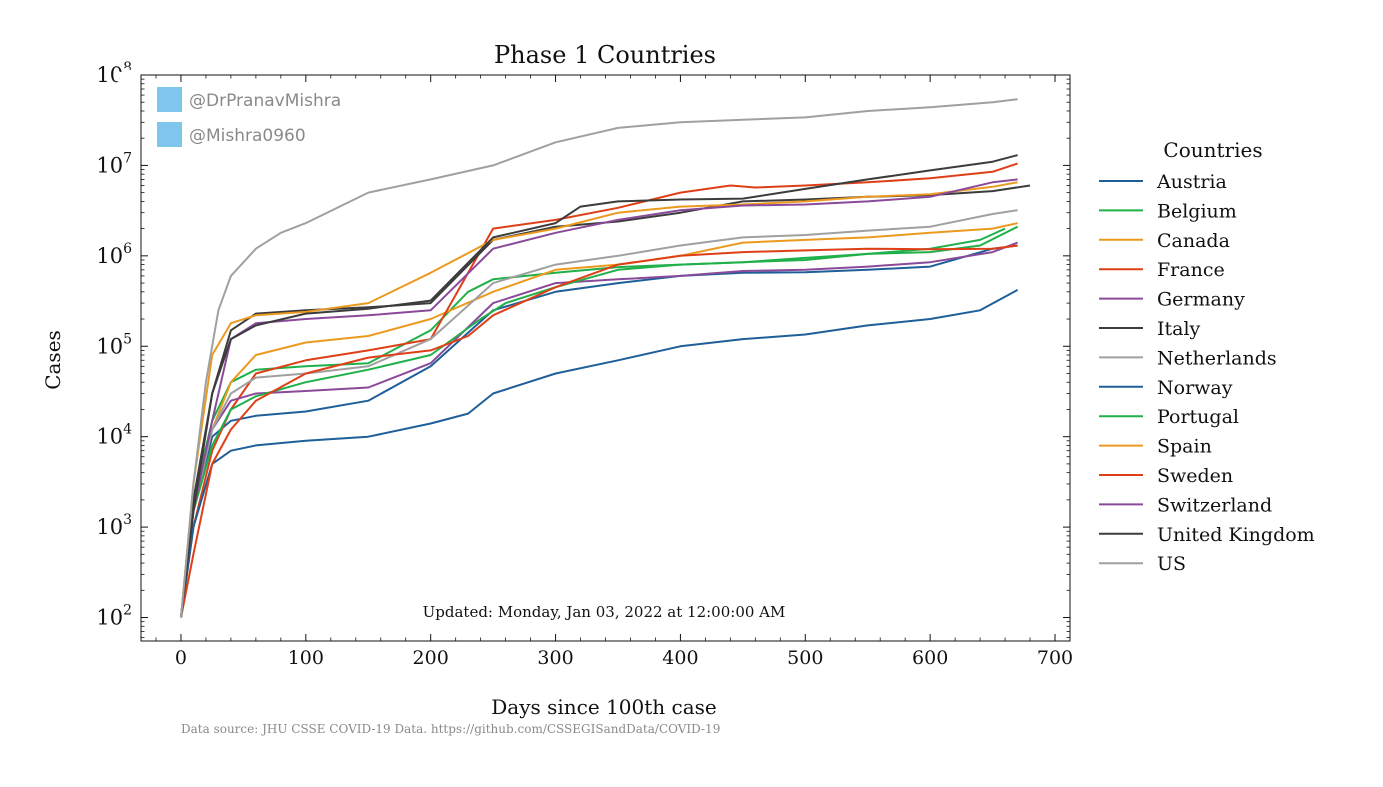  I want to click on x-tick-label: 700, so click(1055, 658).